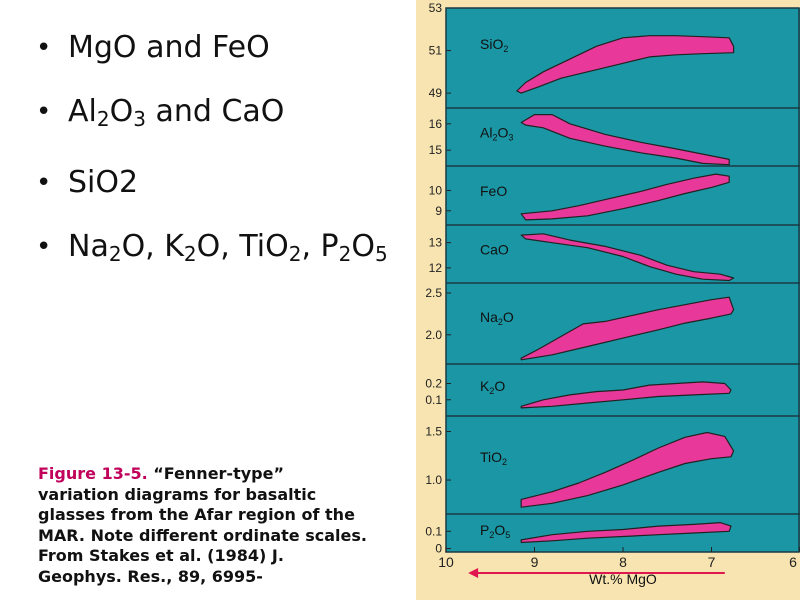  What do you see at coordinates (228, 247) in the screenshot?
I see `bullet-text: Na2O, K2O, TiO2, P2O5` at bounding box center [228, 247].